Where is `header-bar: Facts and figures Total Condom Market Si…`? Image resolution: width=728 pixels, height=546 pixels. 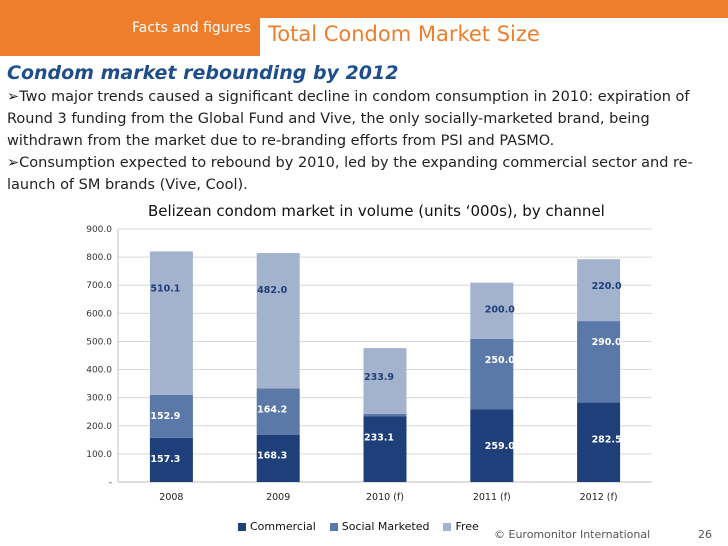 header-bar: Facts and figures Total Condom Market Si… is located at coordinates (364, 28).